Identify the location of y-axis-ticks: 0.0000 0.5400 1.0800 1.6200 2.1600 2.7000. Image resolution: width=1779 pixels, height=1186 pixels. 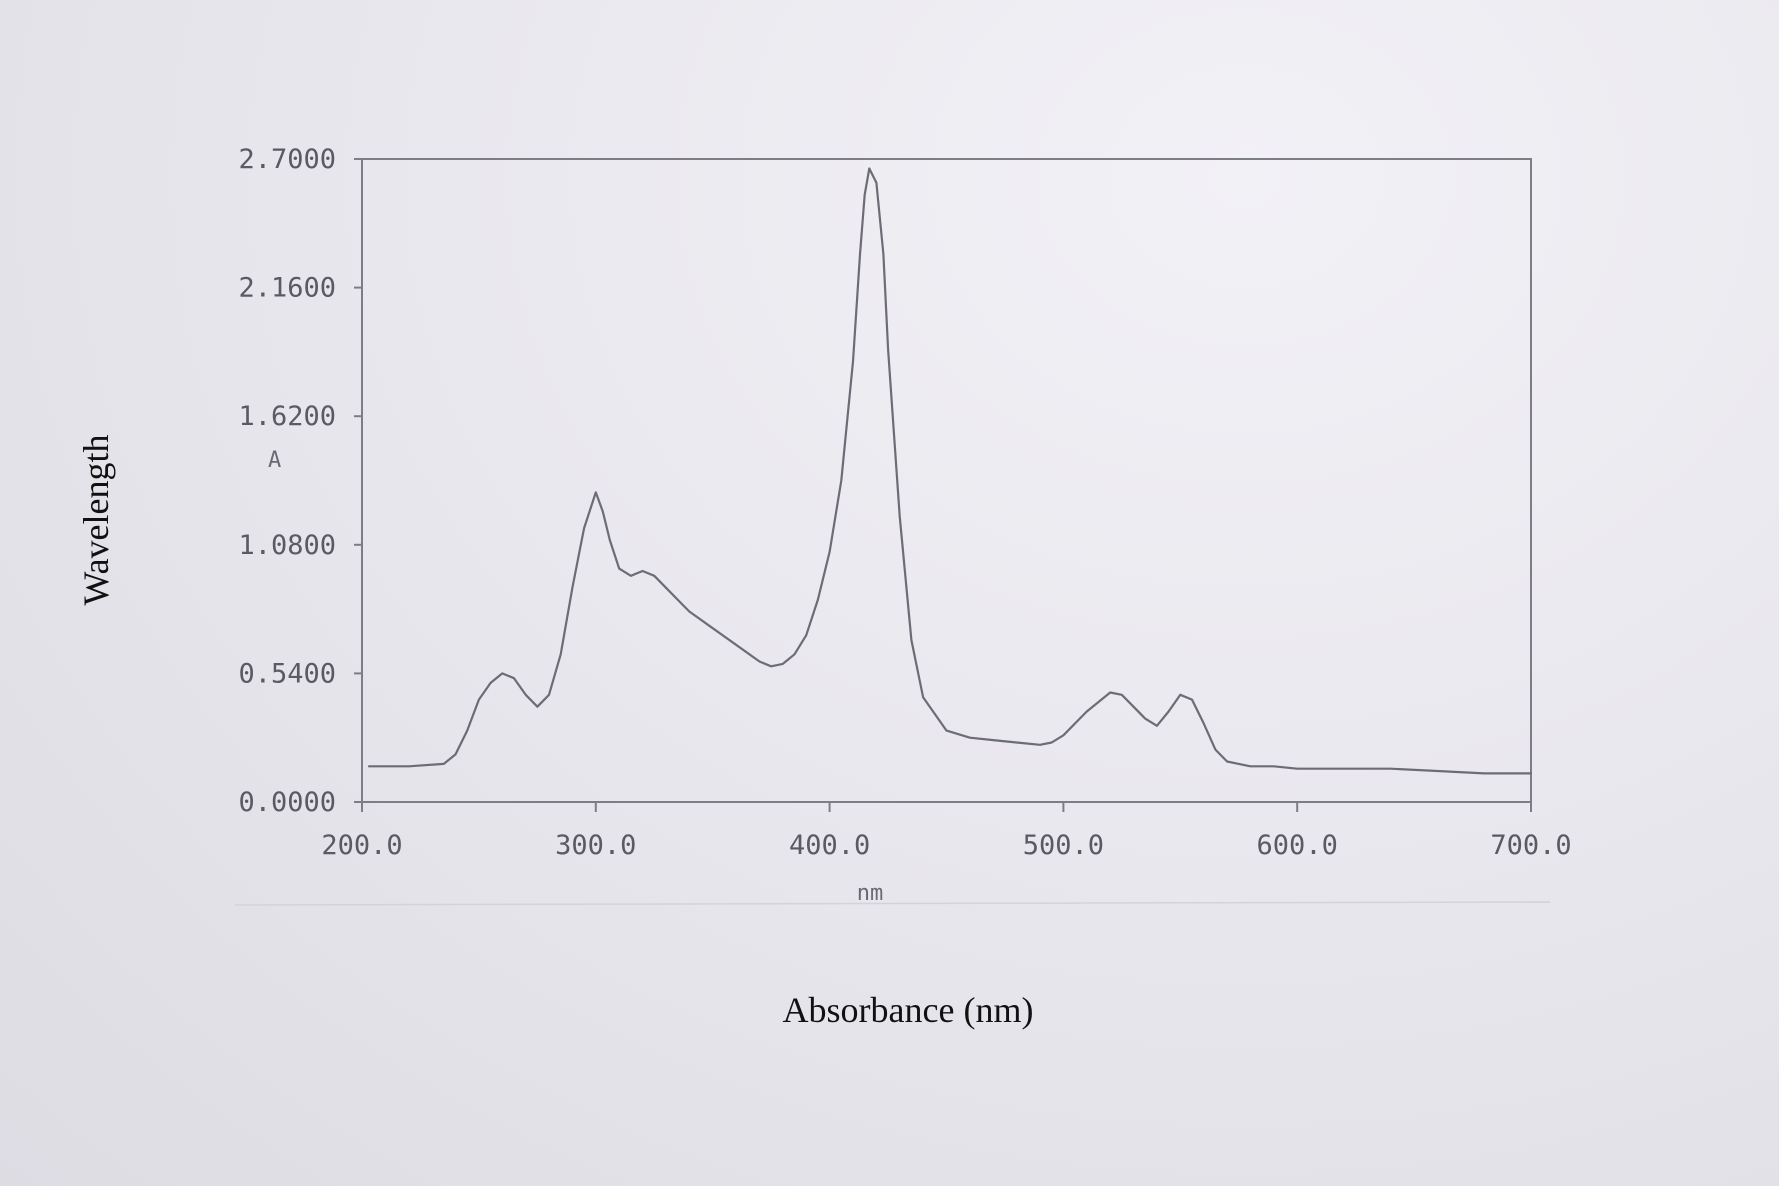
(300, 481).